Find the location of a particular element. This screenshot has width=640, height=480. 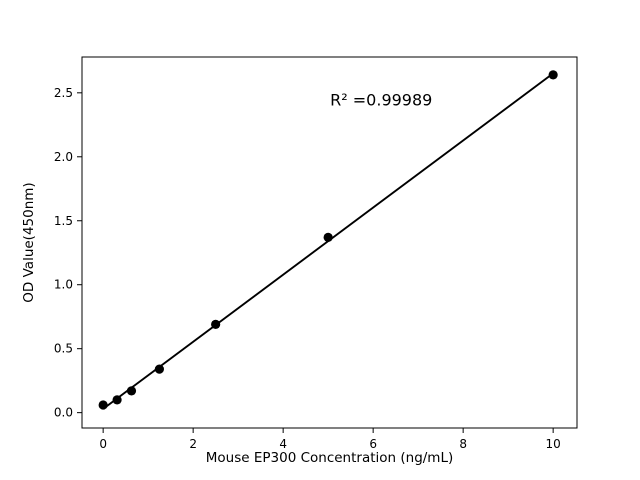

x-tick-label: 0 is located at coordinates (103, 444).